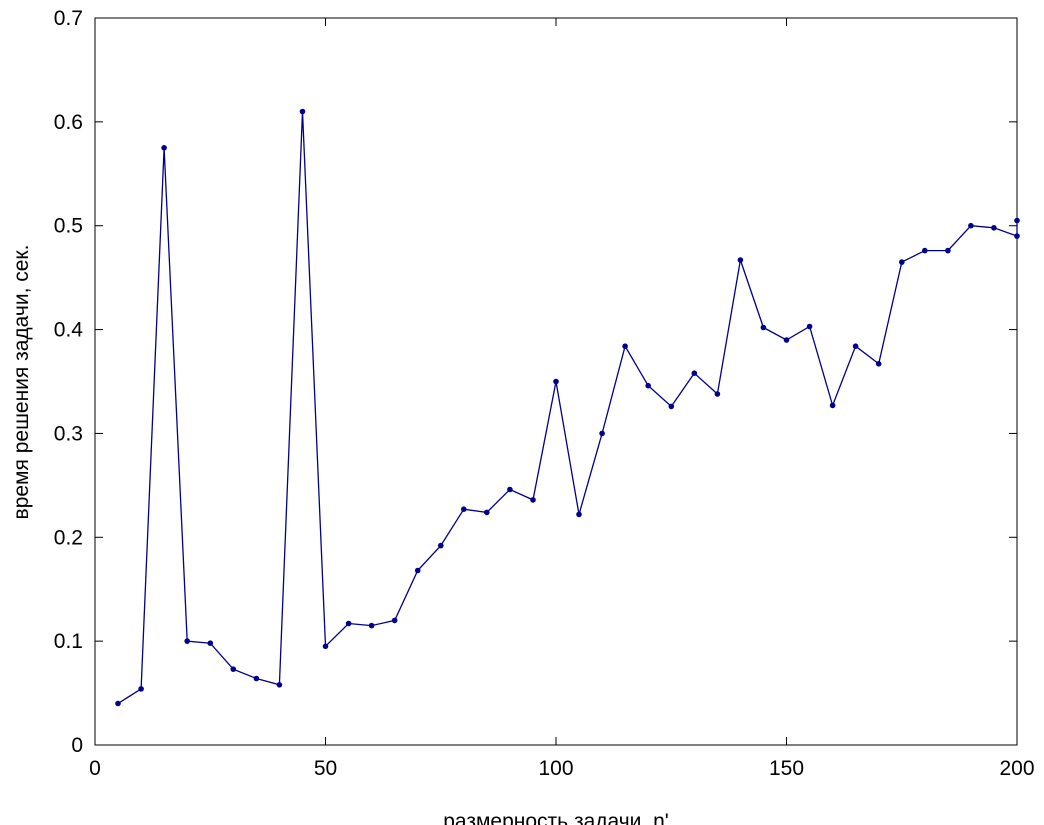  Describe the element at coordinates (77, 745) in the screenshot. I see `y-tick-label: 0` at that location.